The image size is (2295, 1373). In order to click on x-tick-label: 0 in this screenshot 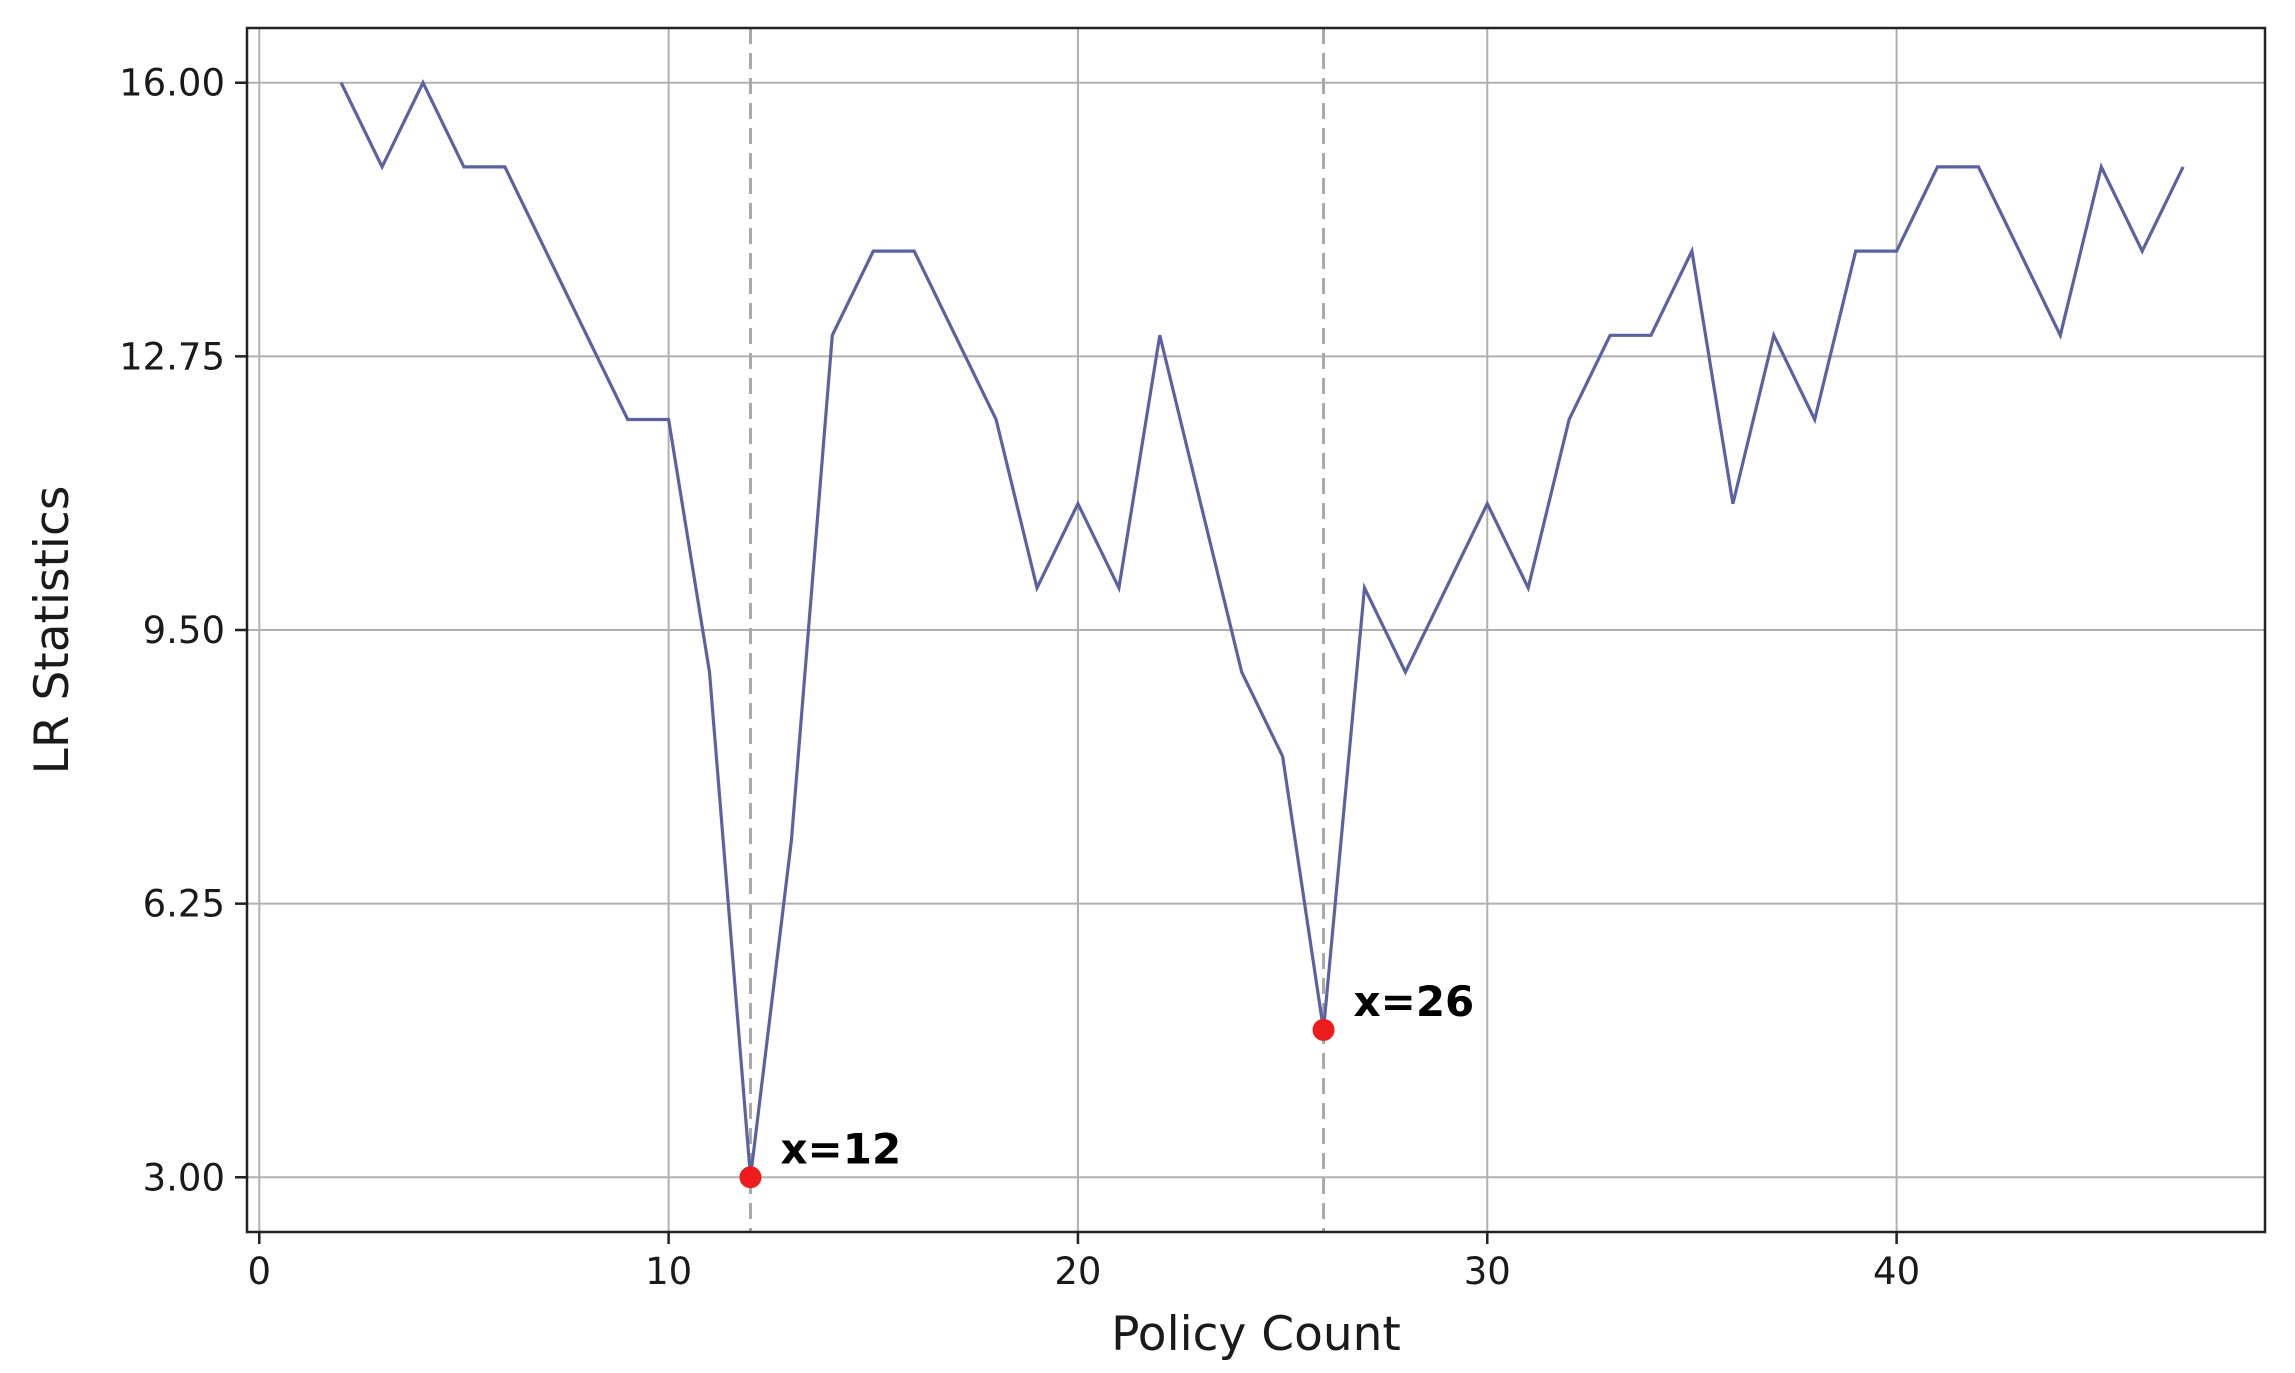, I will do `click(260, 1271)`.